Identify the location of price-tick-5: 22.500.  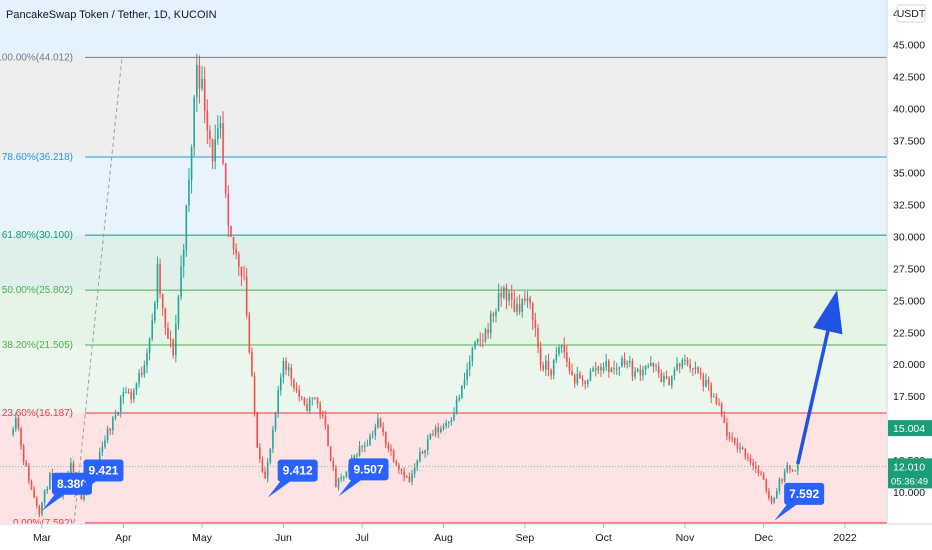
(909, 333).